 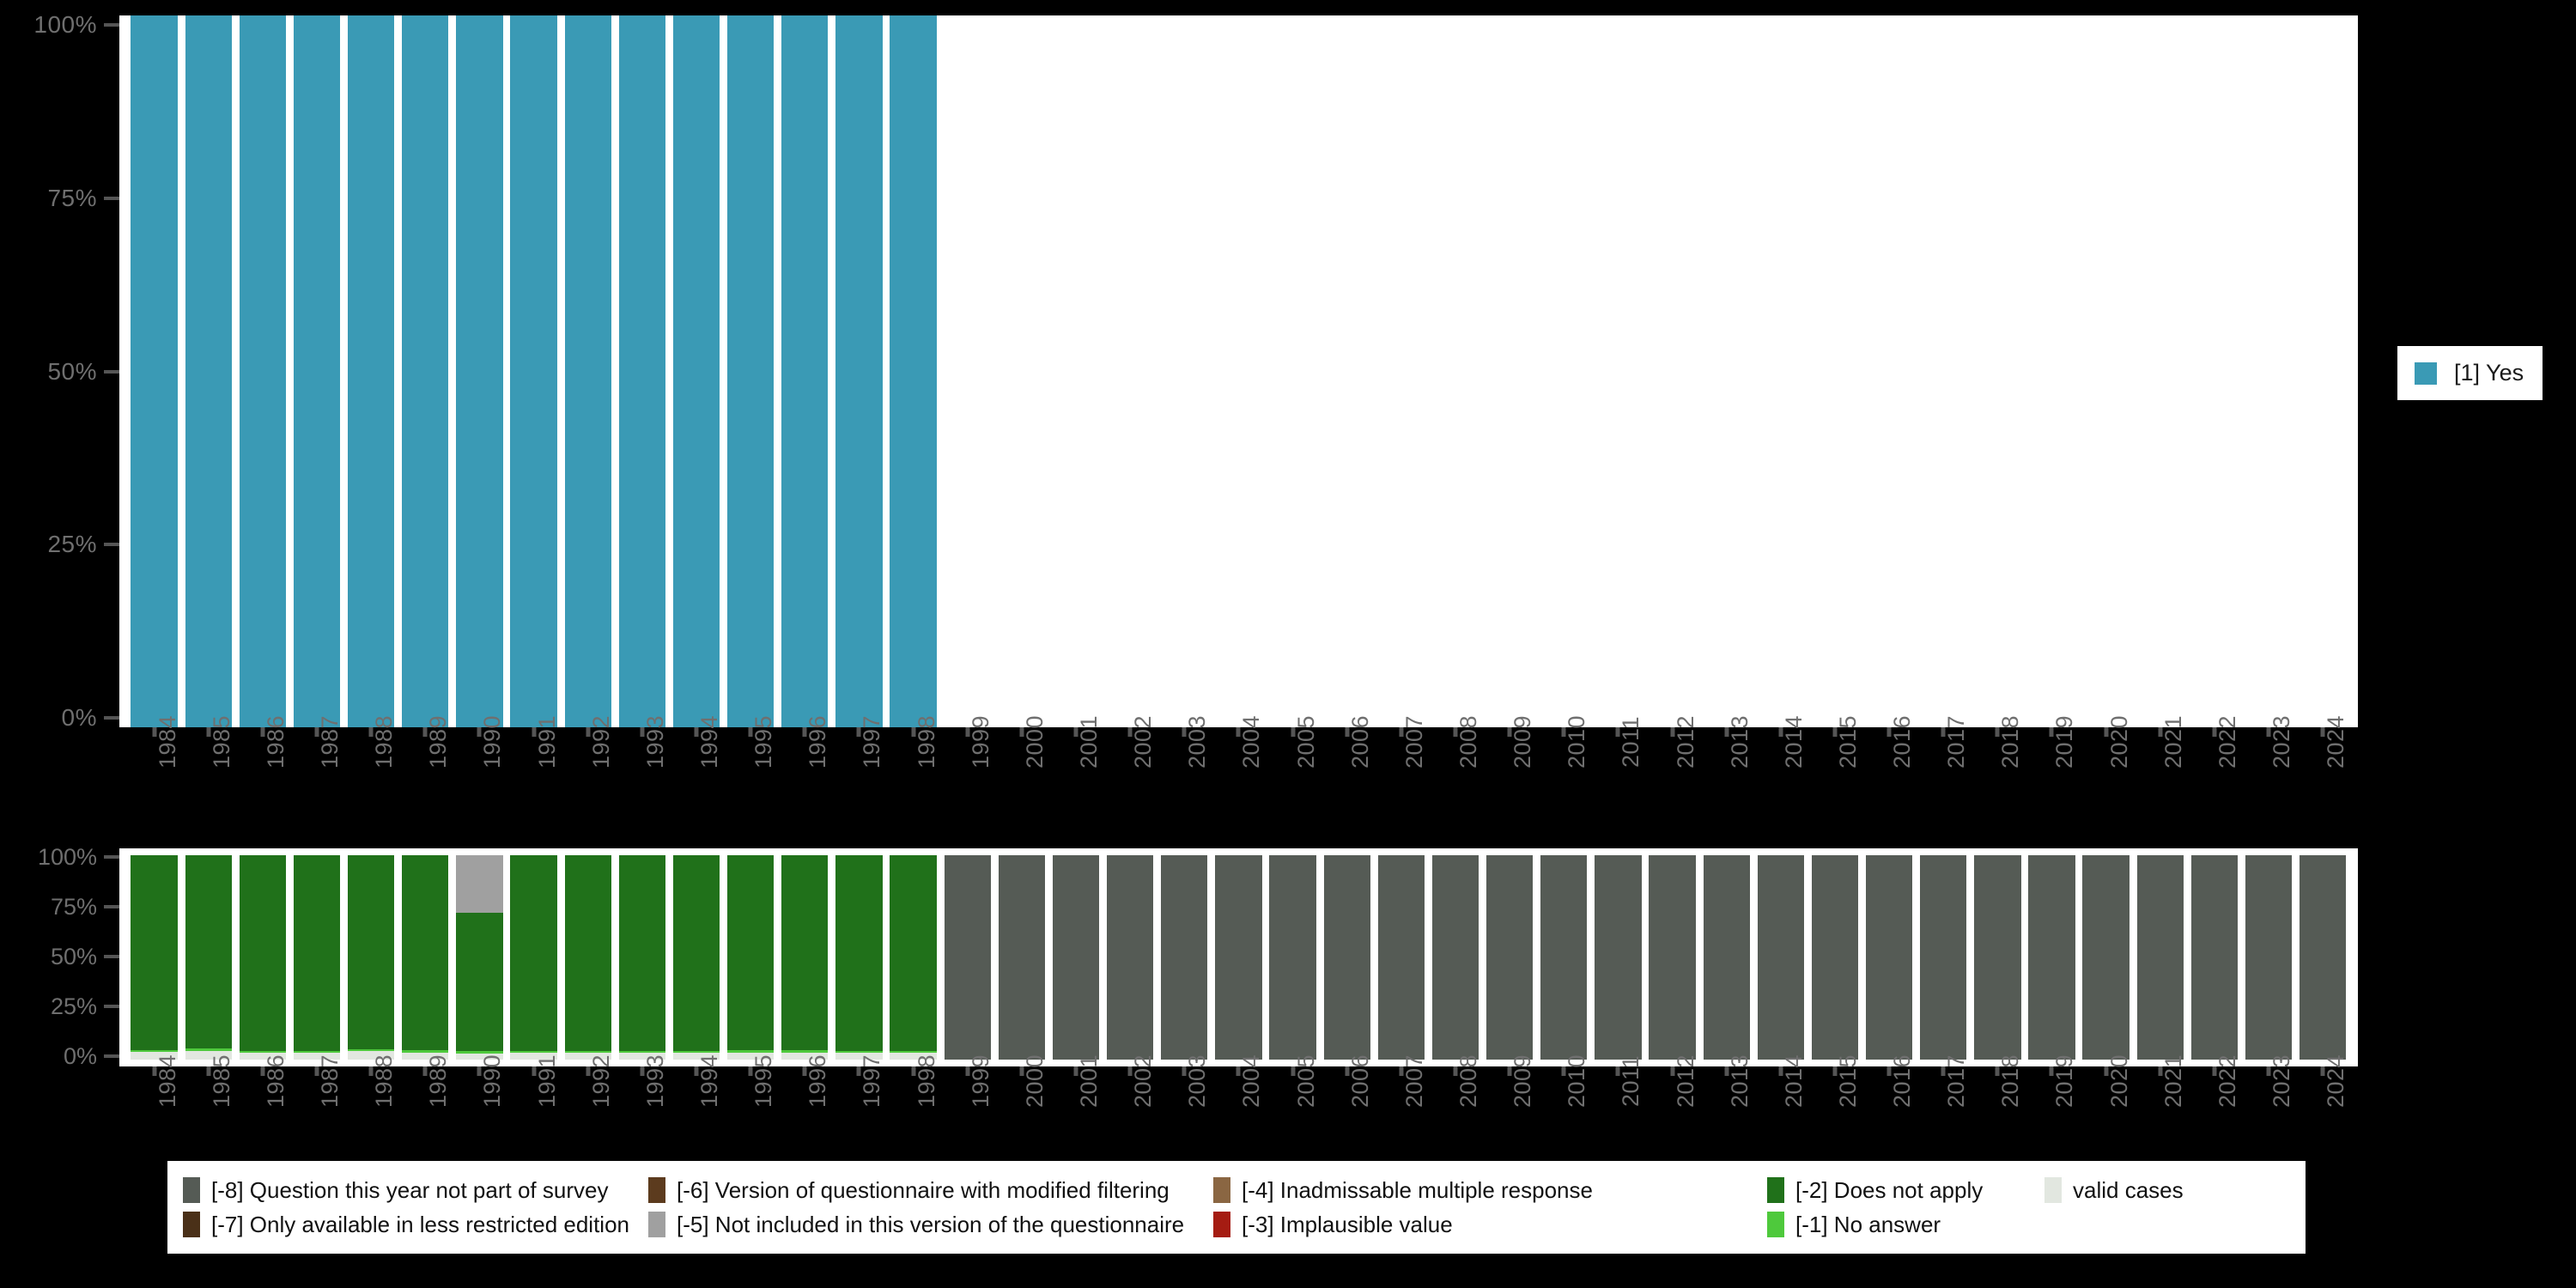 I want to click on legend-item: [-2] Does not apply, so click(x=1875, y=1190).